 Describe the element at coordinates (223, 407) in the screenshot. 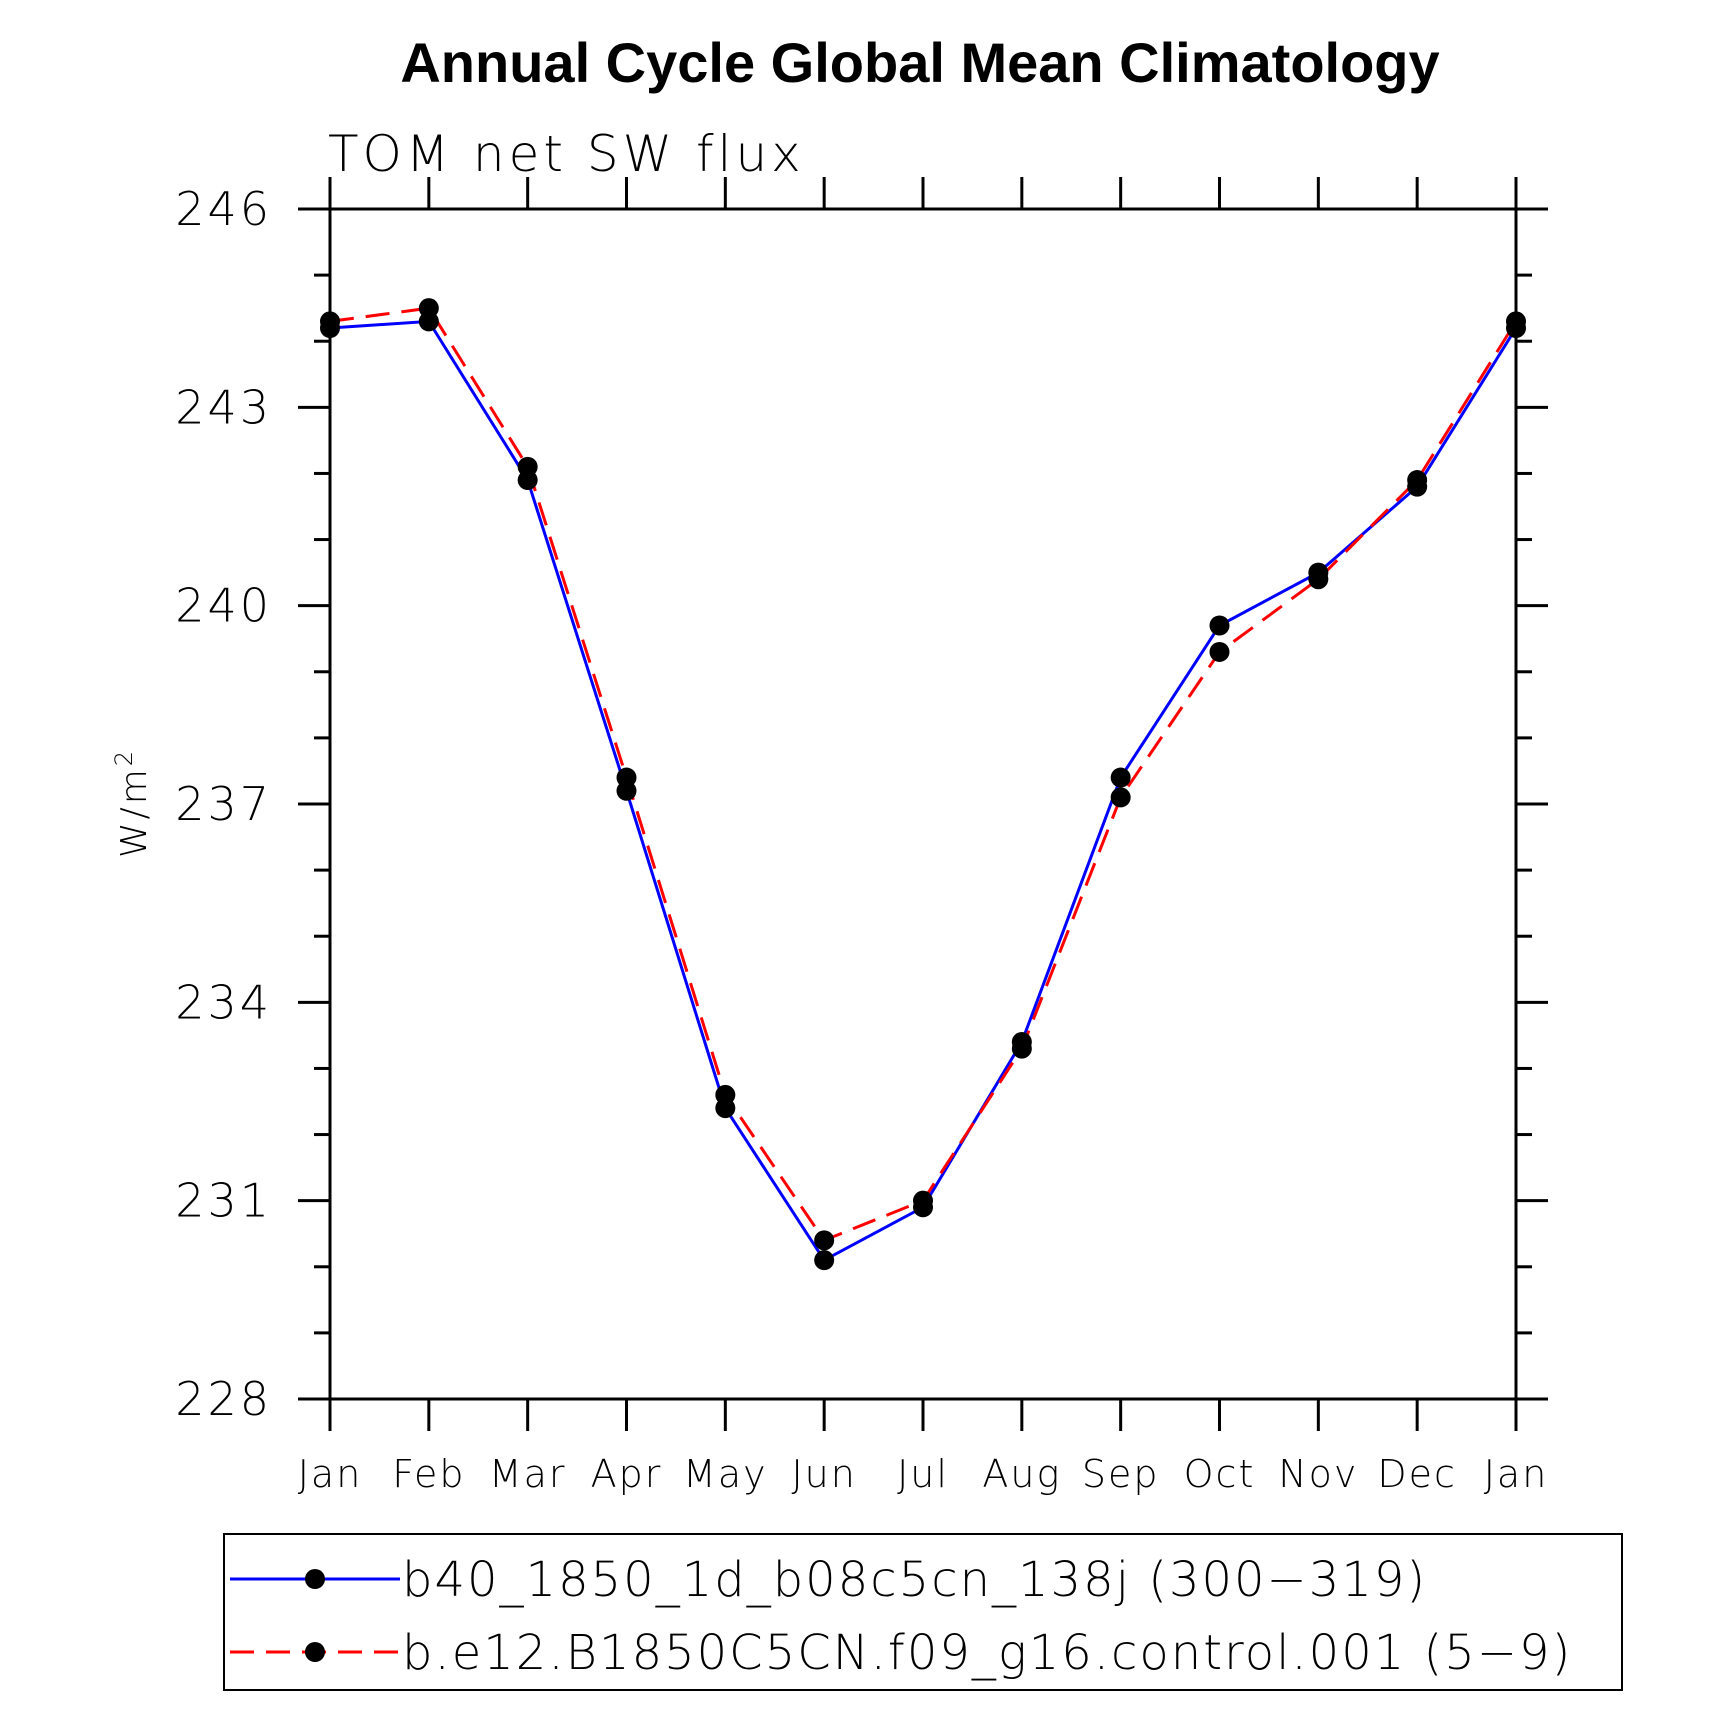

I see `y-tick-label: 243` at that location.